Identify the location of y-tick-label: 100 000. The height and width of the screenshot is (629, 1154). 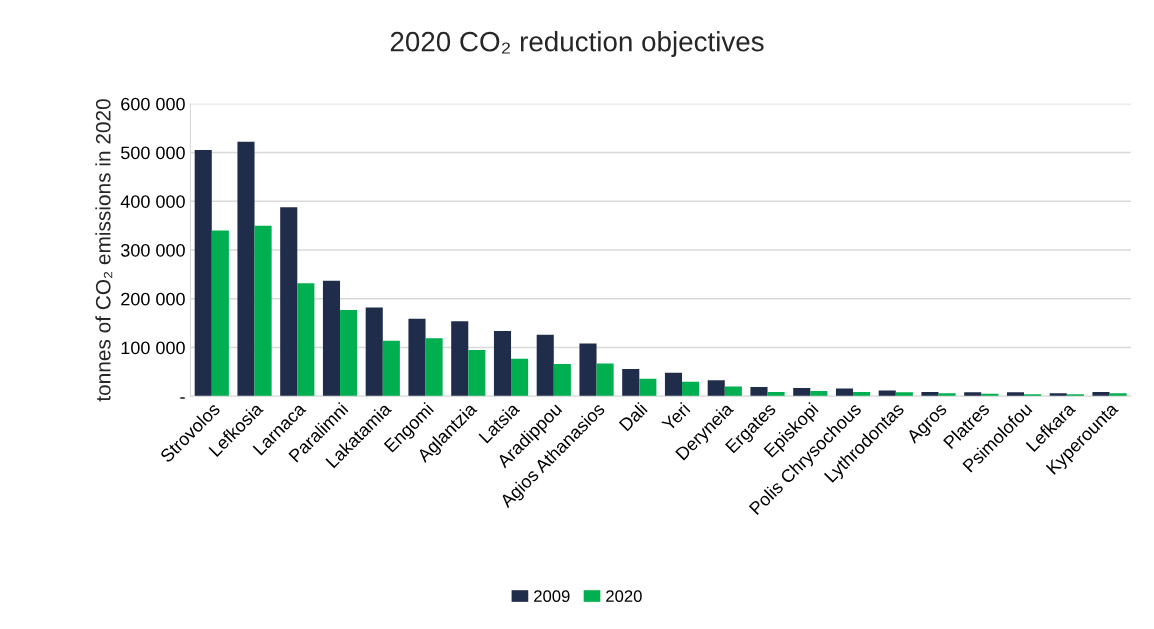
(153, 348).